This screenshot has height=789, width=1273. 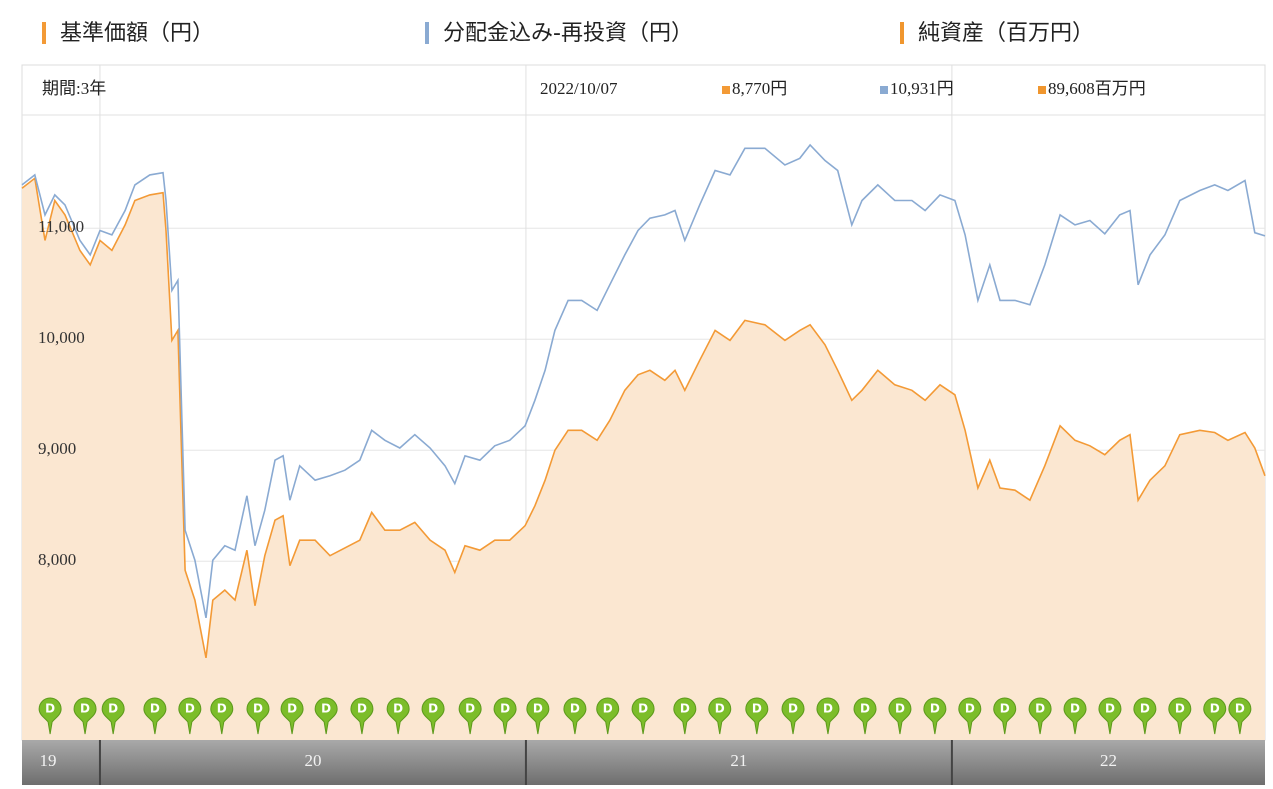 I want to click on x-period-label: 22, so click(x=1108, y=760).